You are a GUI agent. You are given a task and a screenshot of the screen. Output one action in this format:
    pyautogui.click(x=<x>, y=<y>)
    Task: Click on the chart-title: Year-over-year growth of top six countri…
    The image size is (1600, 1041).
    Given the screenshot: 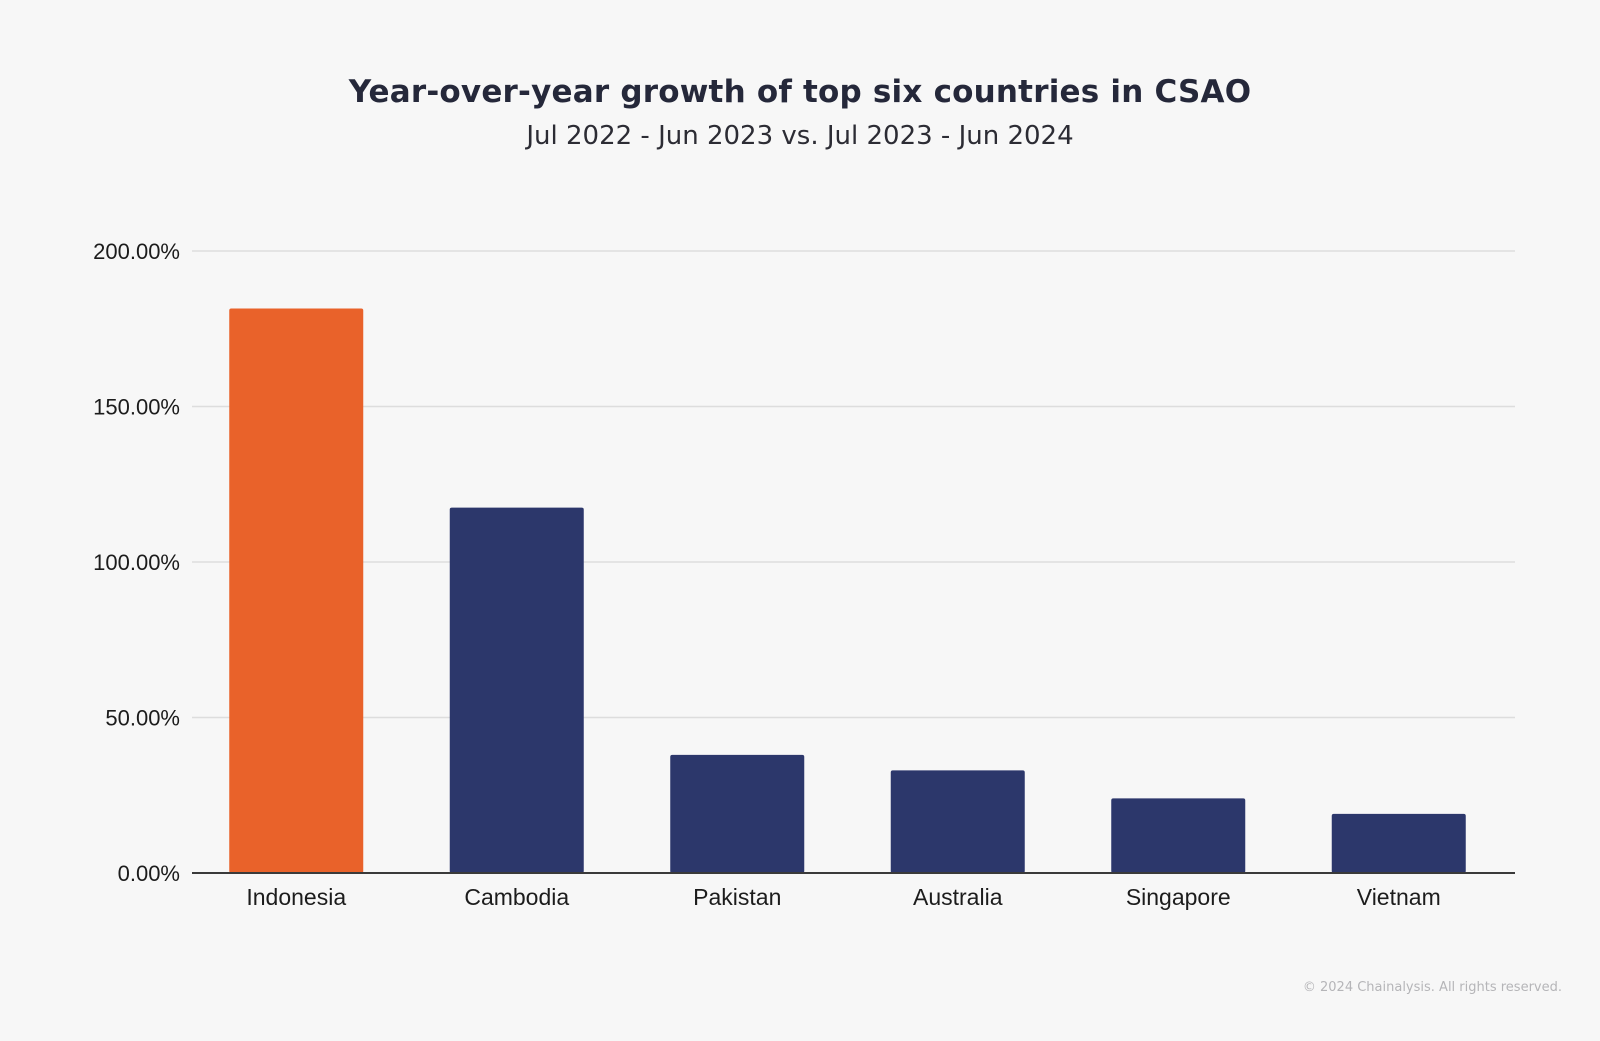 What is the action you would take?
    pyautogui.click(x=800, y=92)
    